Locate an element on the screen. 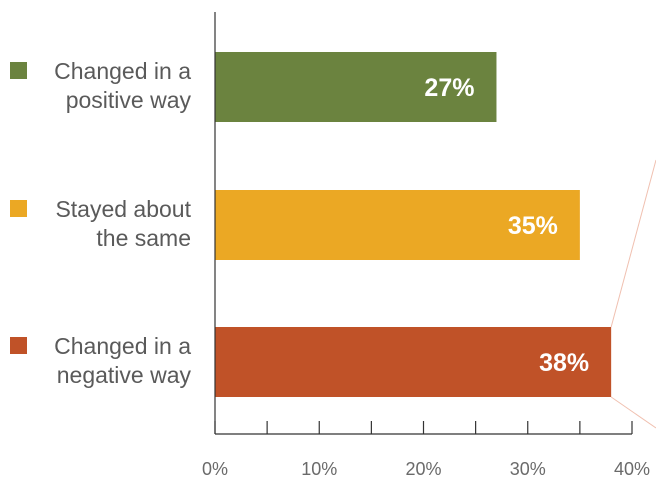 The width and height of the screenshot is (656, 483). category-label: Stayed about is located at coordinates (123, 209).